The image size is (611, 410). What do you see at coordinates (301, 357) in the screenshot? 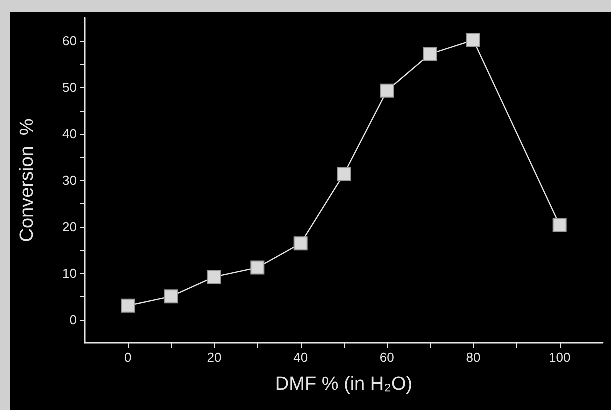
I see `x-tick-label: 40` at bounding box center [301, 357].